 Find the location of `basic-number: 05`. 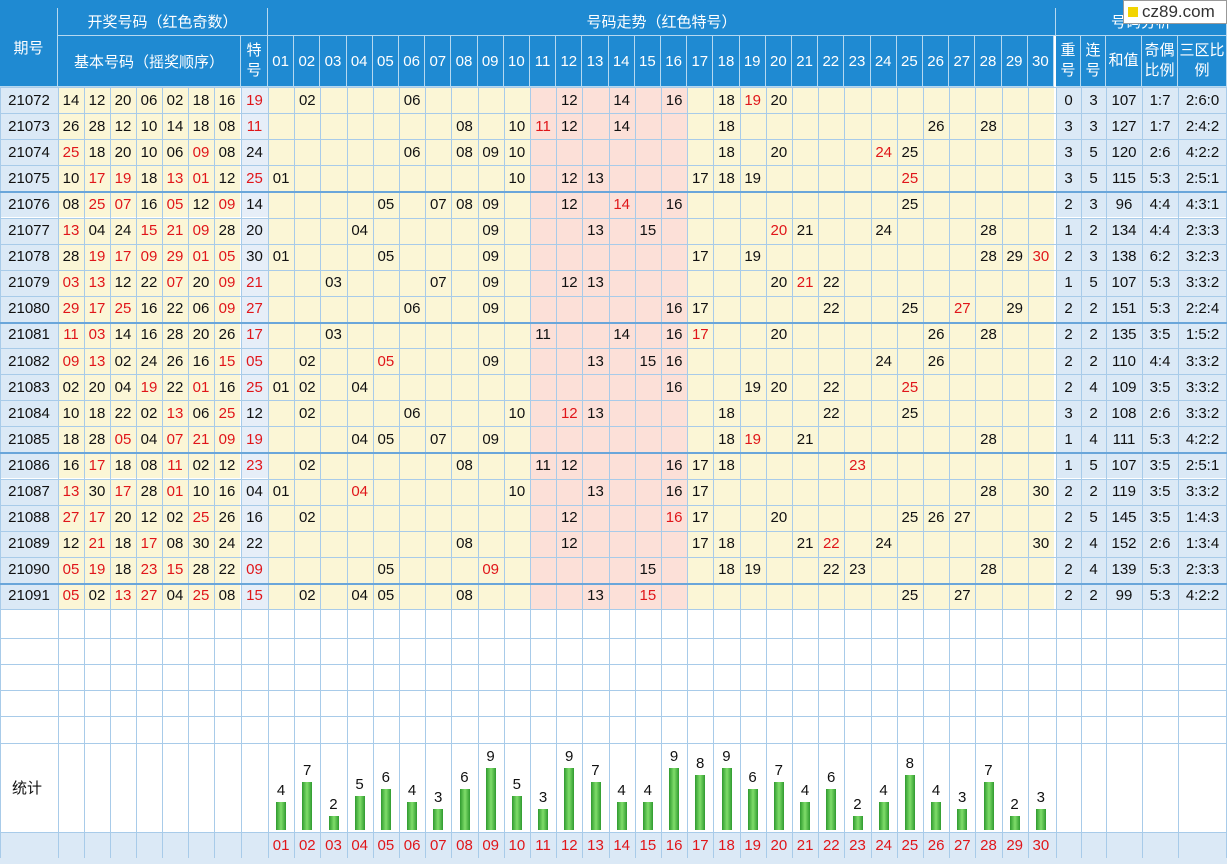

basic-number: 05 is located at coordinates (123, 439).